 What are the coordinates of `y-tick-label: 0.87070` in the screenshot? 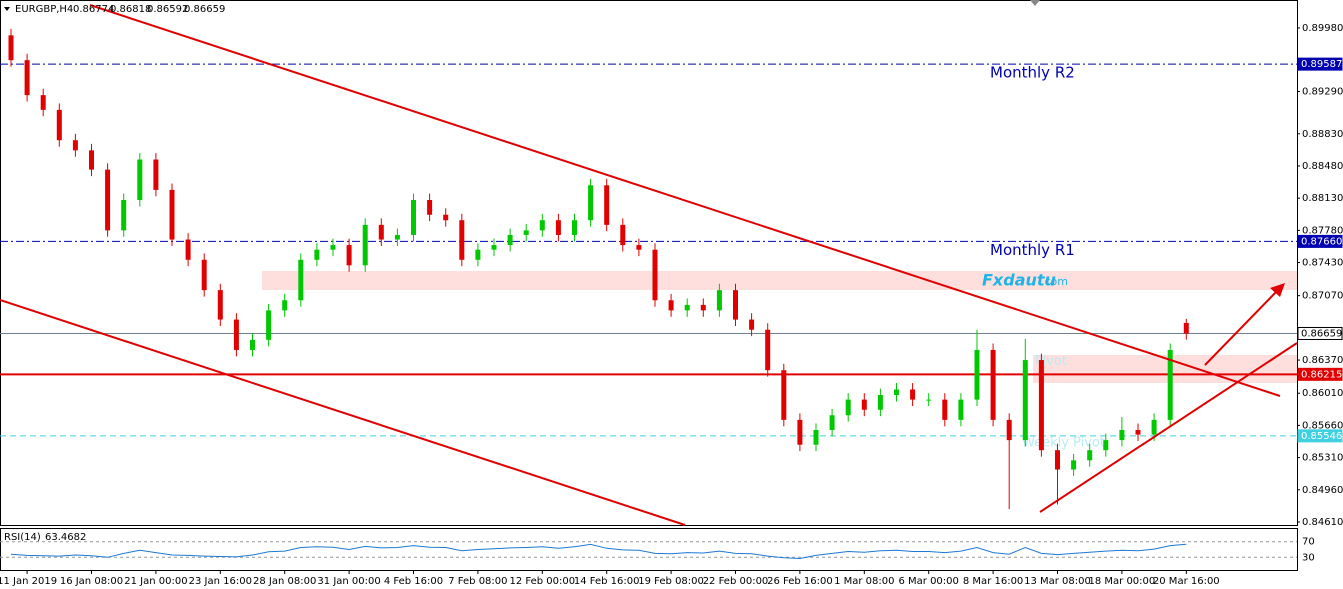 It's located at (1322, 296).